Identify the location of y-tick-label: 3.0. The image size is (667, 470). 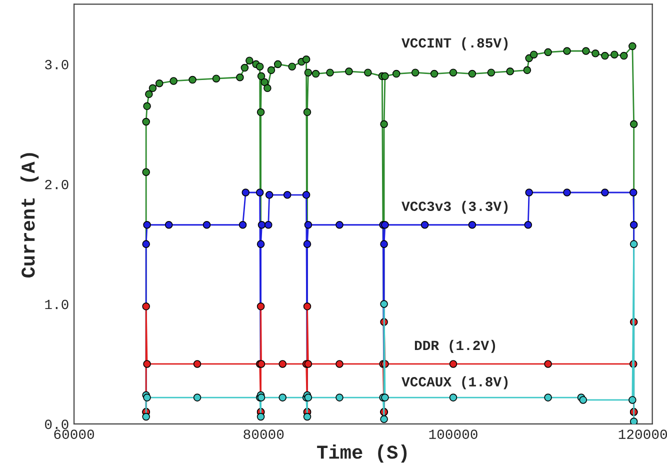
(56, 65).